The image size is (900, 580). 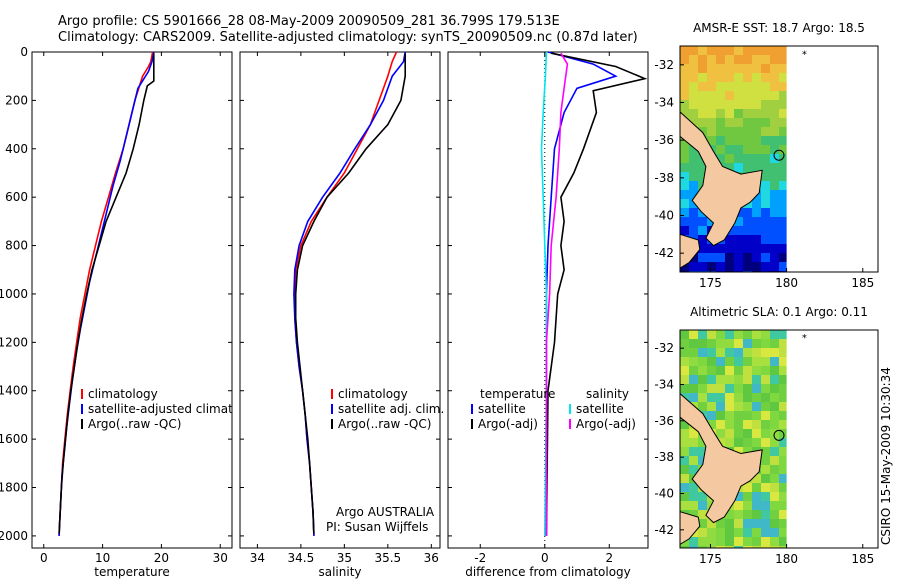 I want to click on x-tick-label-salinity: 35.5, so click(x=387, y=558).